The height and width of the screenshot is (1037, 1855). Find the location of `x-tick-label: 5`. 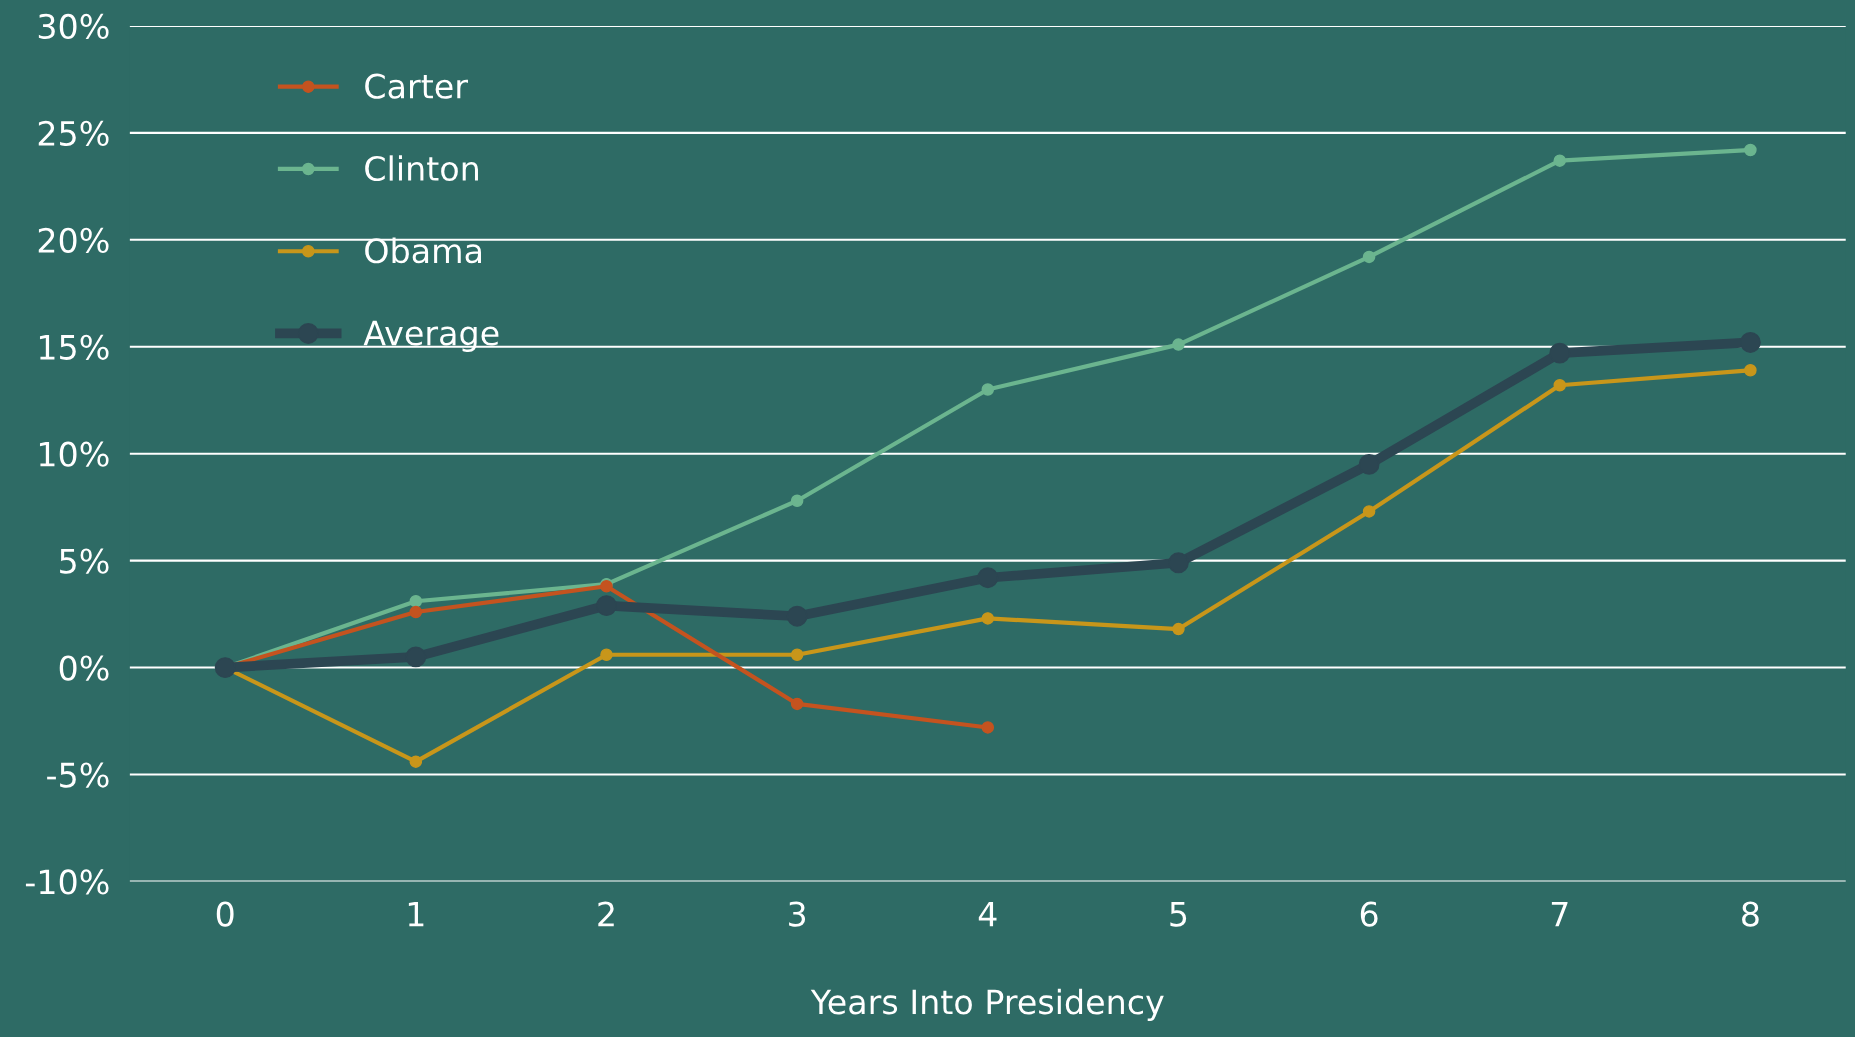

x-tick-label: 5 is located at coordinates (1178, 914).